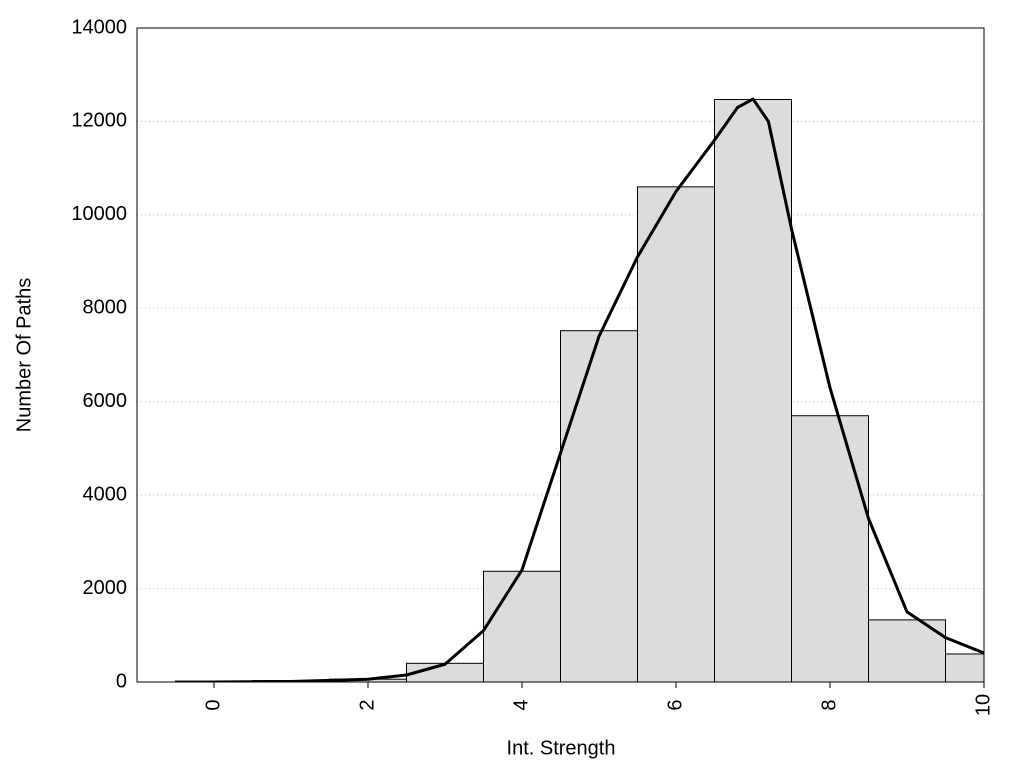  I want to click on x-tick-label: 10, so click(983, 705).